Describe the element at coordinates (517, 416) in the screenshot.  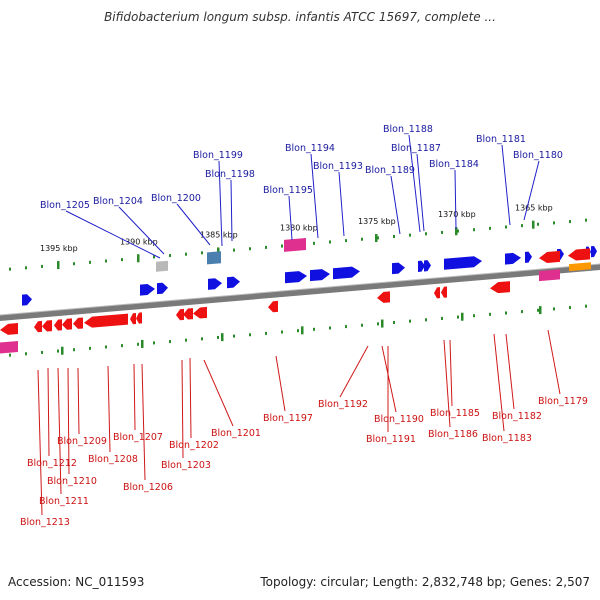
I see `reverse-gene-label: Blon_1182` at that location.